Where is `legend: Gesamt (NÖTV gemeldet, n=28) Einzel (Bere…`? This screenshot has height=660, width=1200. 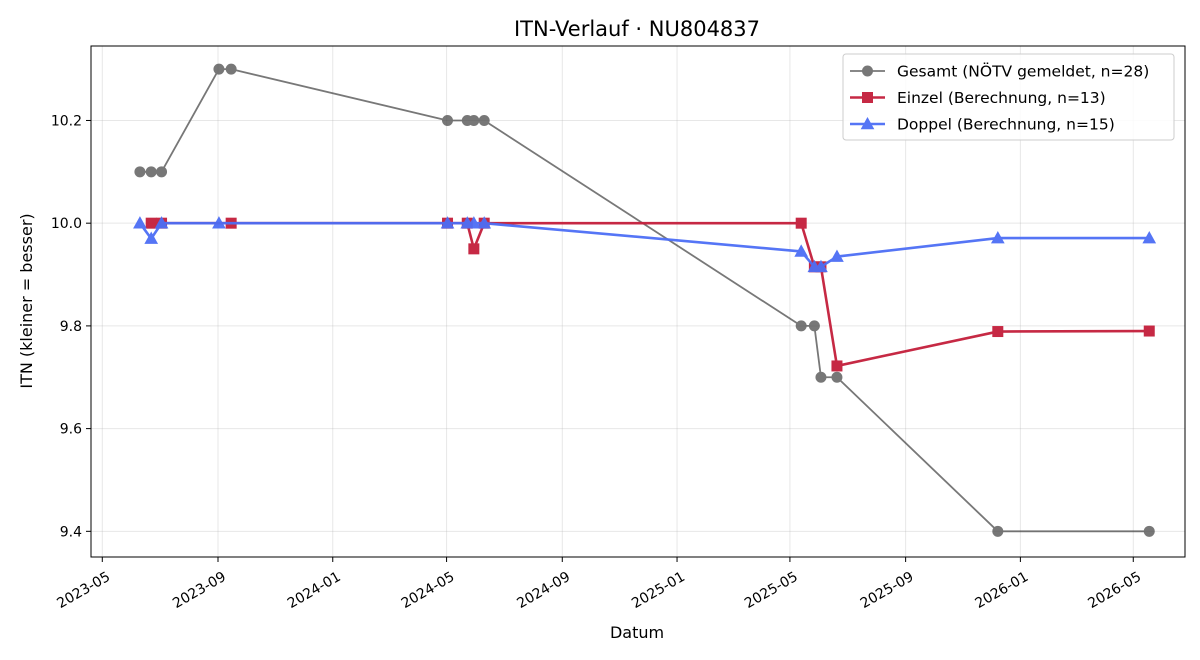 legend: Gesamt (NÖTV gemeldet, n=28) Einzel (Bere… is located at coordinates (1008, 97).